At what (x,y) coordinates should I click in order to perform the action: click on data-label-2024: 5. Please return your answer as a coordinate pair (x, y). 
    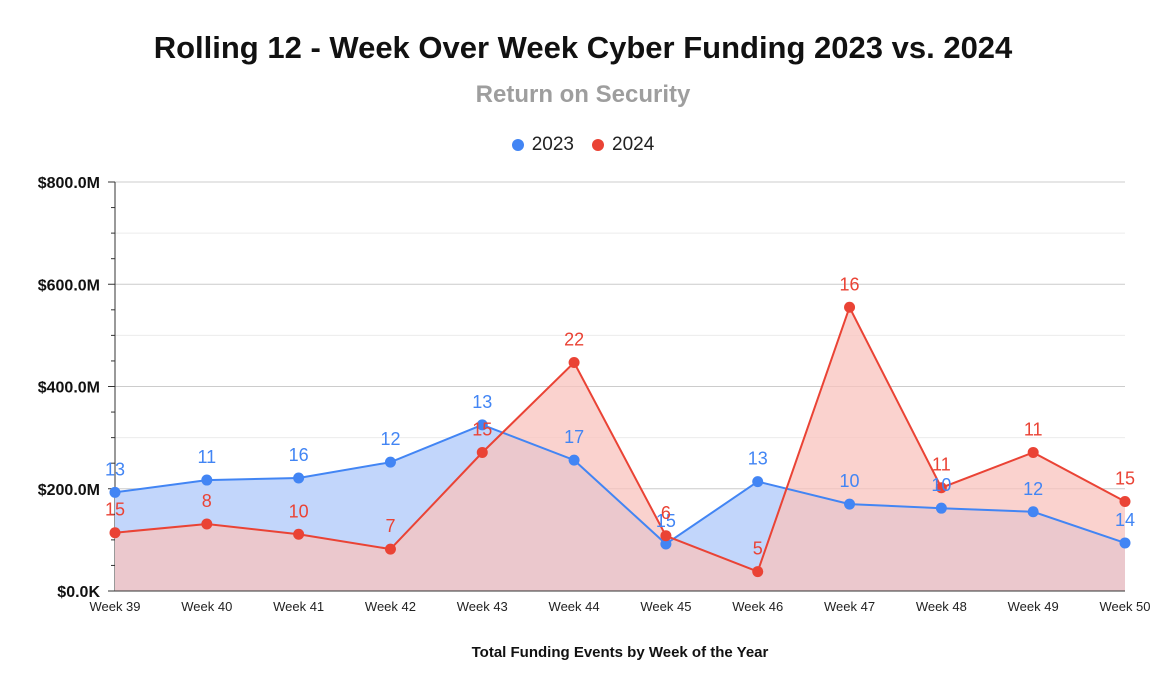
    Looking at the image, I should click on (758, 549).